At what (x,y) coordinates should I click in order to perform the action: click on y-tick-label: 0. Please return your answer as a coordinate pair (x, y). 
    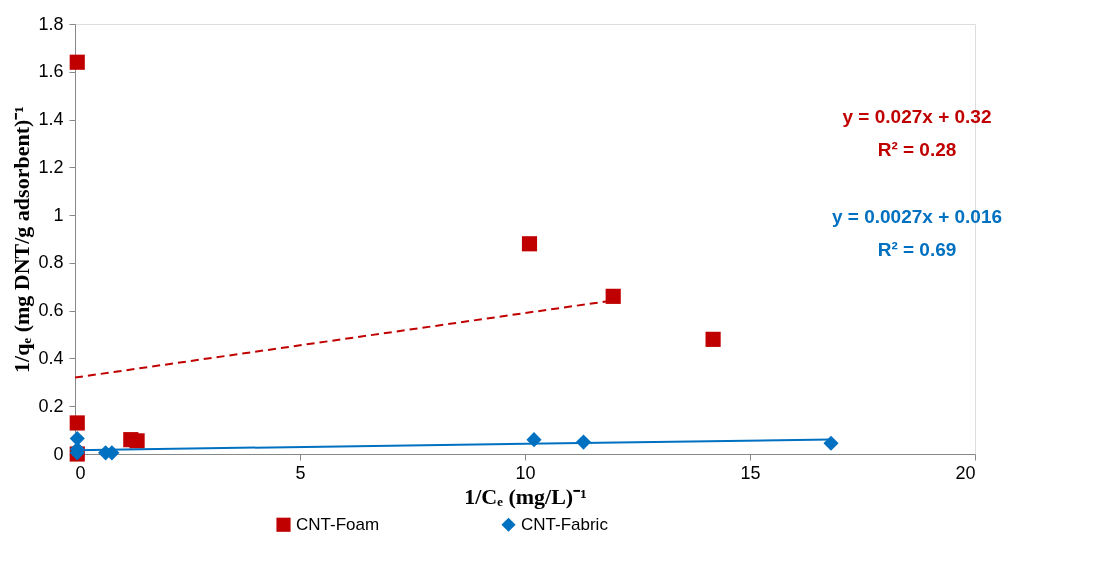
    Looking at the image, I should click on (58, 453).